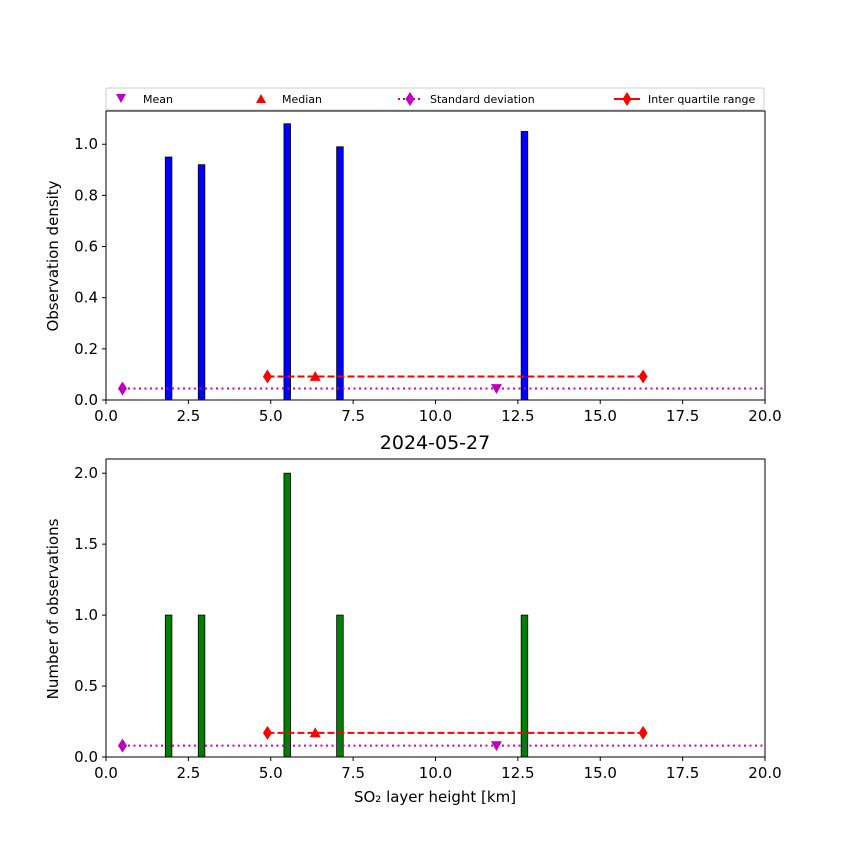 This screenshot has width=850, height=850. What do you see at coordinates (86, 298) in the screenshot?
I see `y-tick-label: 0.4` at bounding box center [86, 298].